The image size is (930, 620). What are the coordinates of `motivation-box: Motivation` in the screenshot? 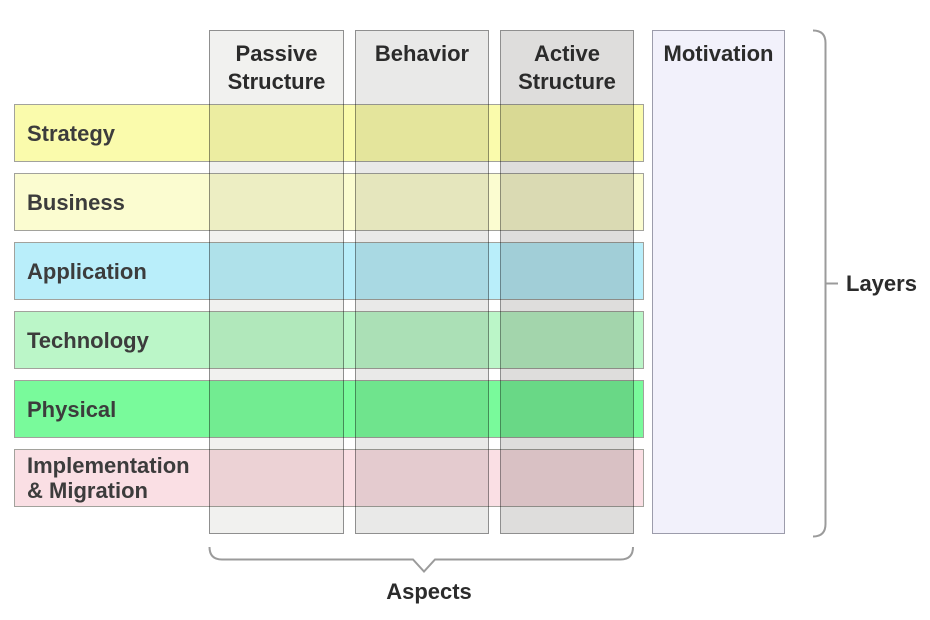 It's located at (718, 282).